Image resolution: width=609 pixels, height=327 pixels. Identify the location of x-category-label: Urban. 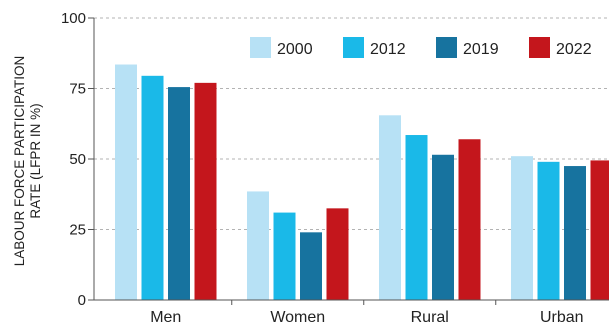
(562, 317).